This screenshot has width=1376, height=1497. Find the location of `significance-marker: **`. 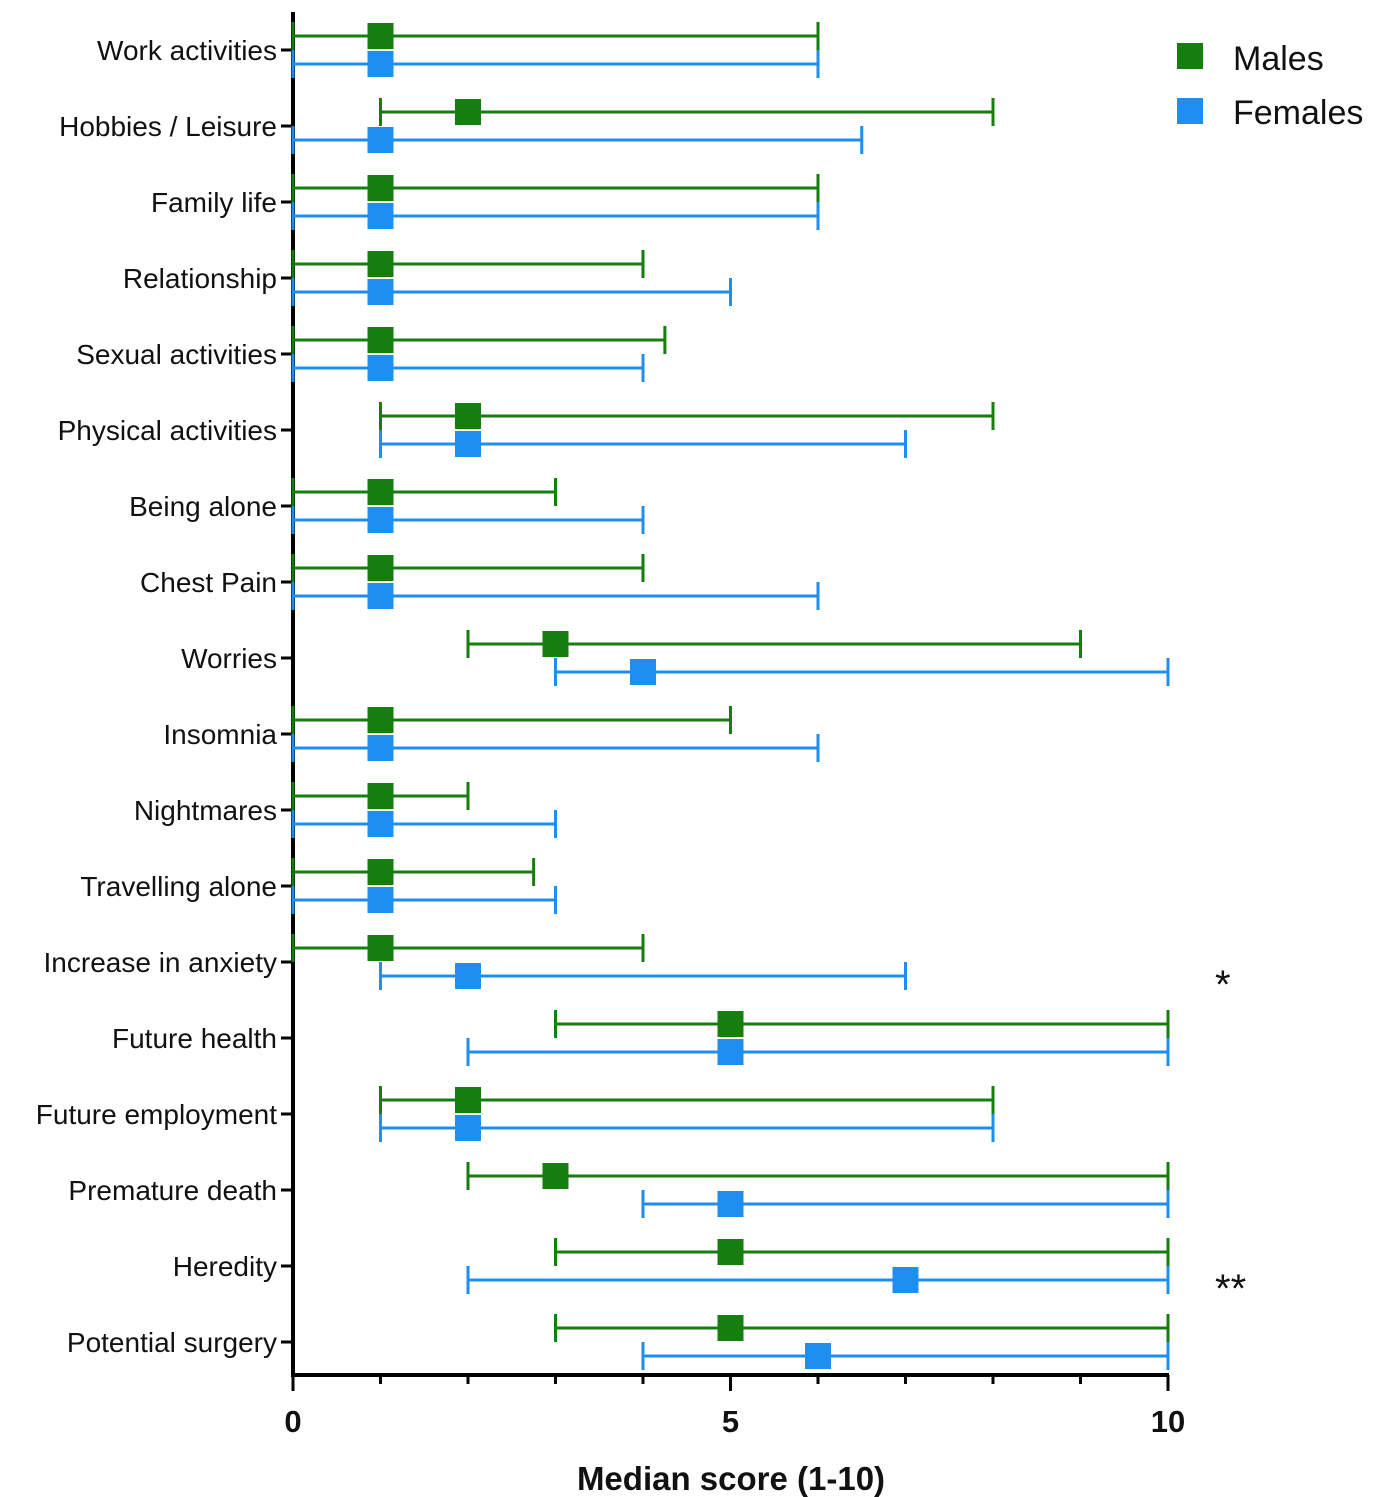

significance-marker: ** is located at coordinates (1230, 1289).